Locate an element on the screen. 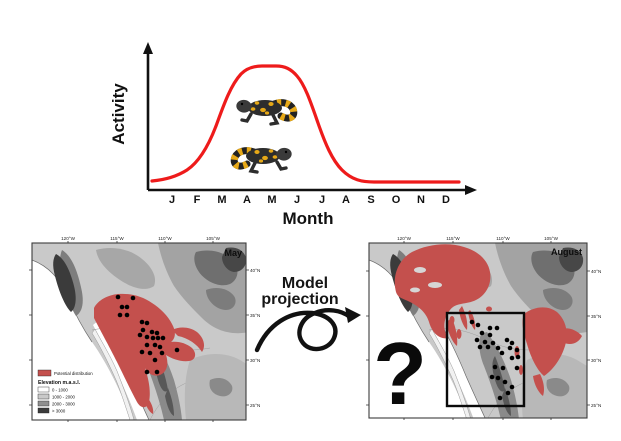  y-axis-arrow-icon is located at coordinates (148, 48).